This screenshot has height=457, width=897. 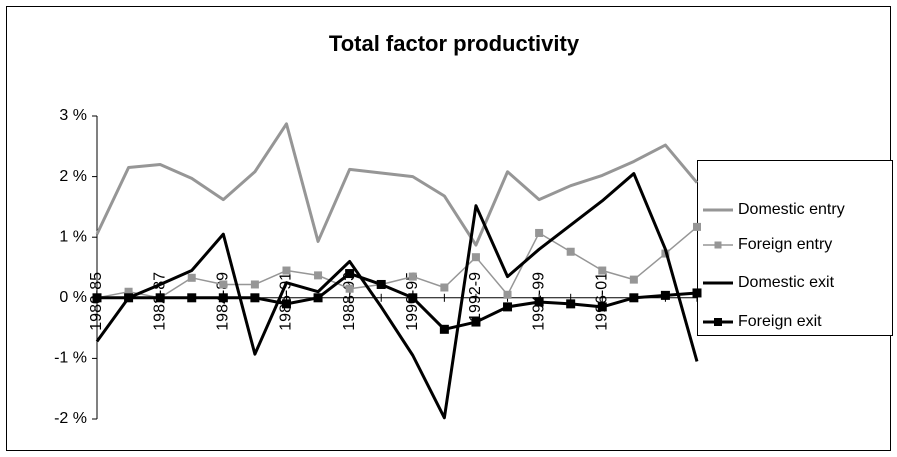 What do you see at coordinates (791, 209) in the screenshot?
I see `legend-label: Domestic entry` at bounding box center [791, 209].